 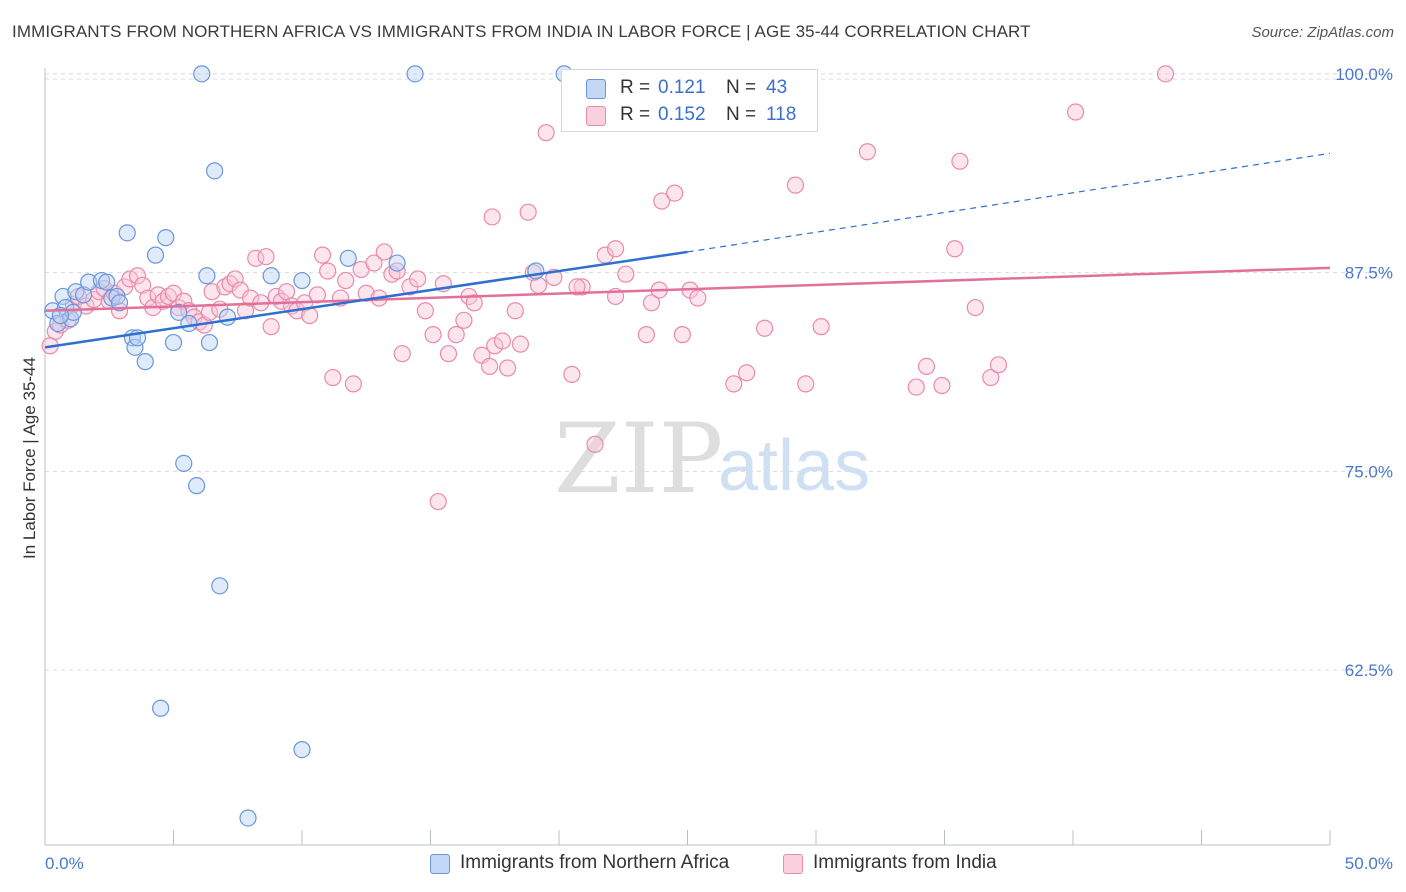 I want to click on y-tick-label: 75.0%, so click(x=1369, y=471).